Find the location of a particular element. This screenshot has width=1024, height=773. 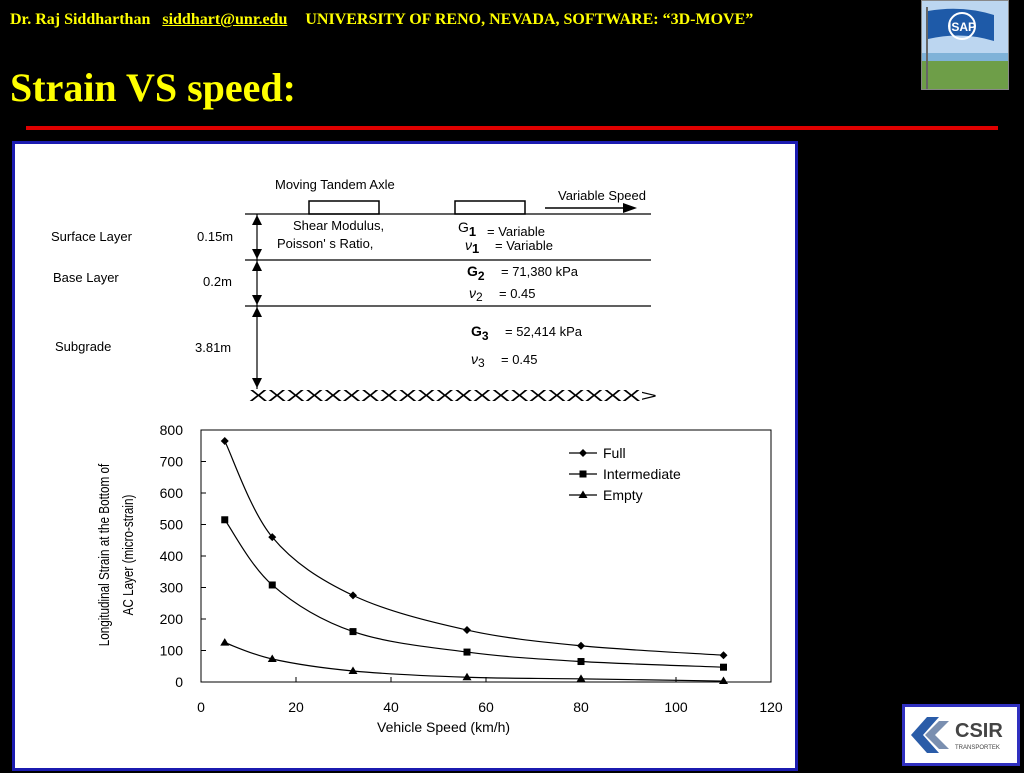

legend-marker-full is located at coordinates (583, 453).